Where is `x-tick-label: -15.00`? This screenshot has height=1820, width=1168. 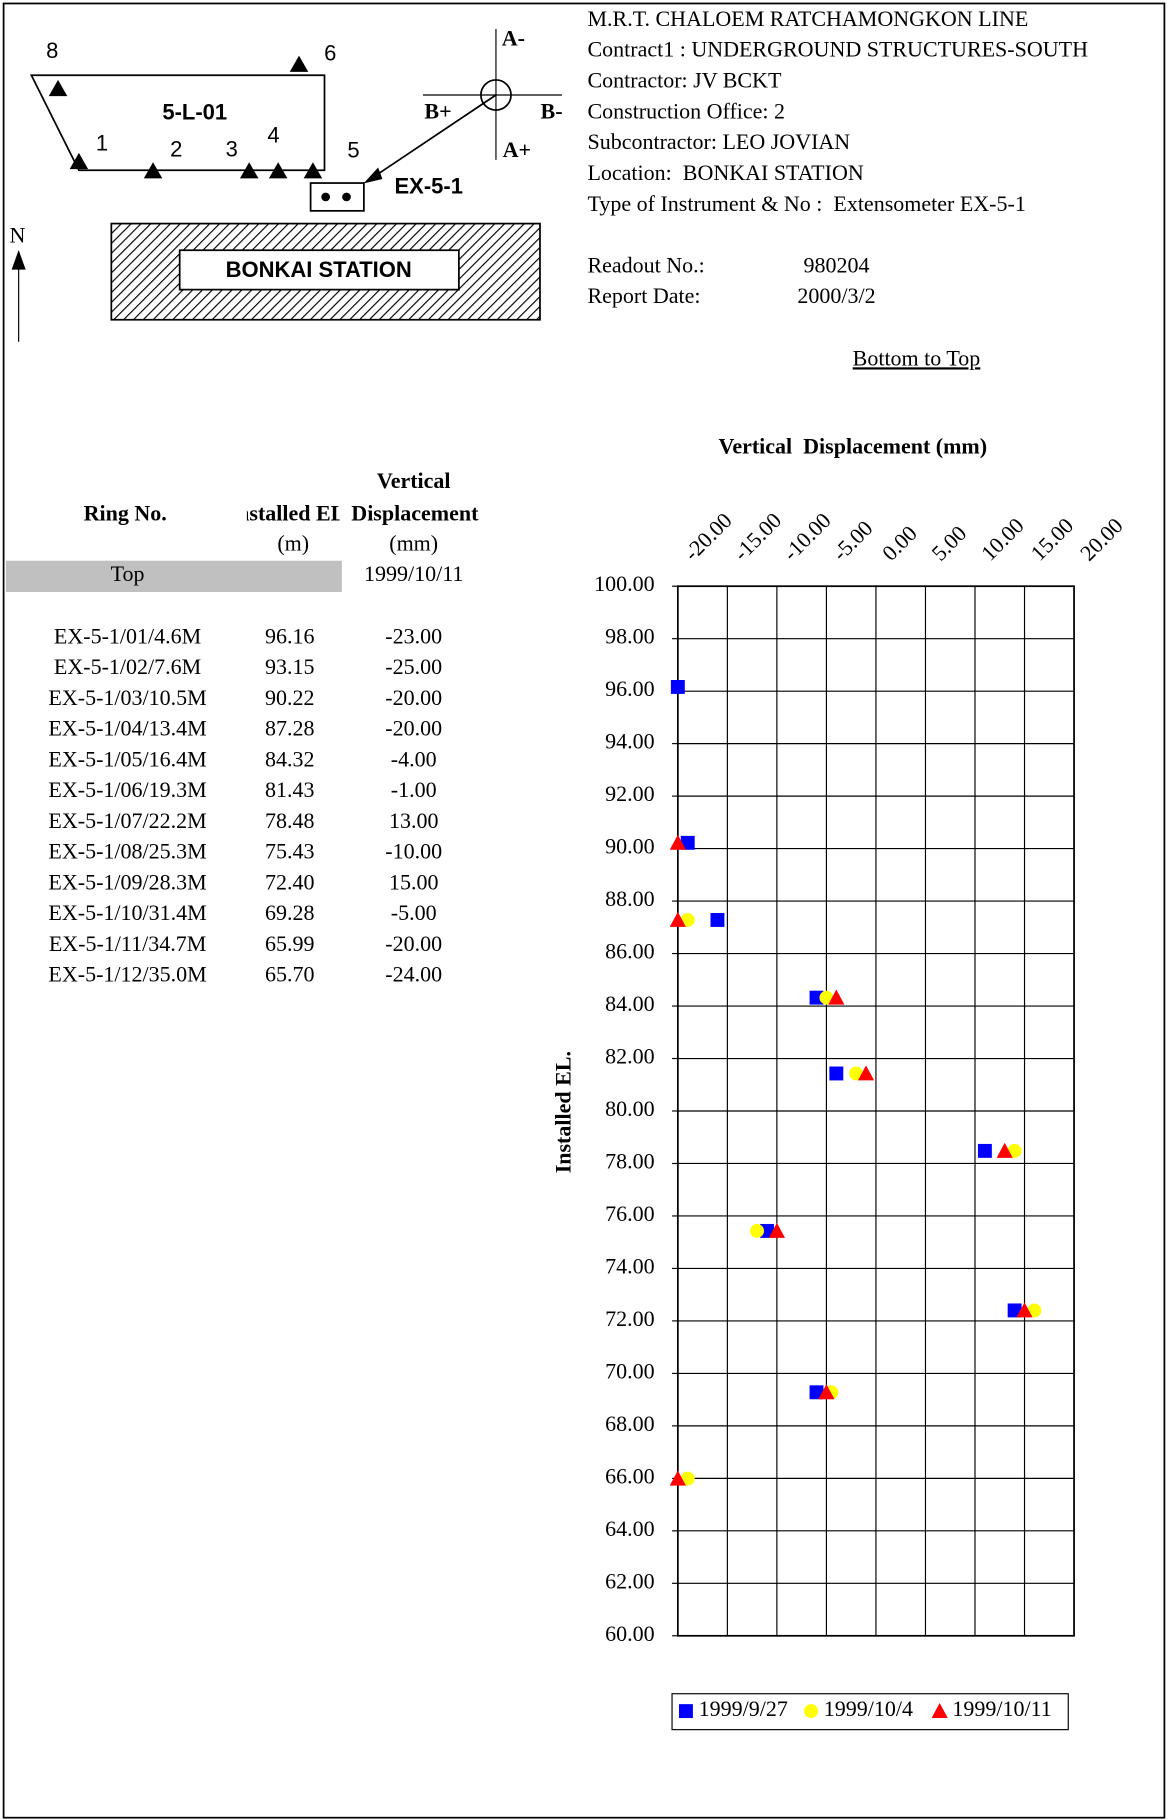
x-tick-label: -15.00 is located at coordinates (757, 537).